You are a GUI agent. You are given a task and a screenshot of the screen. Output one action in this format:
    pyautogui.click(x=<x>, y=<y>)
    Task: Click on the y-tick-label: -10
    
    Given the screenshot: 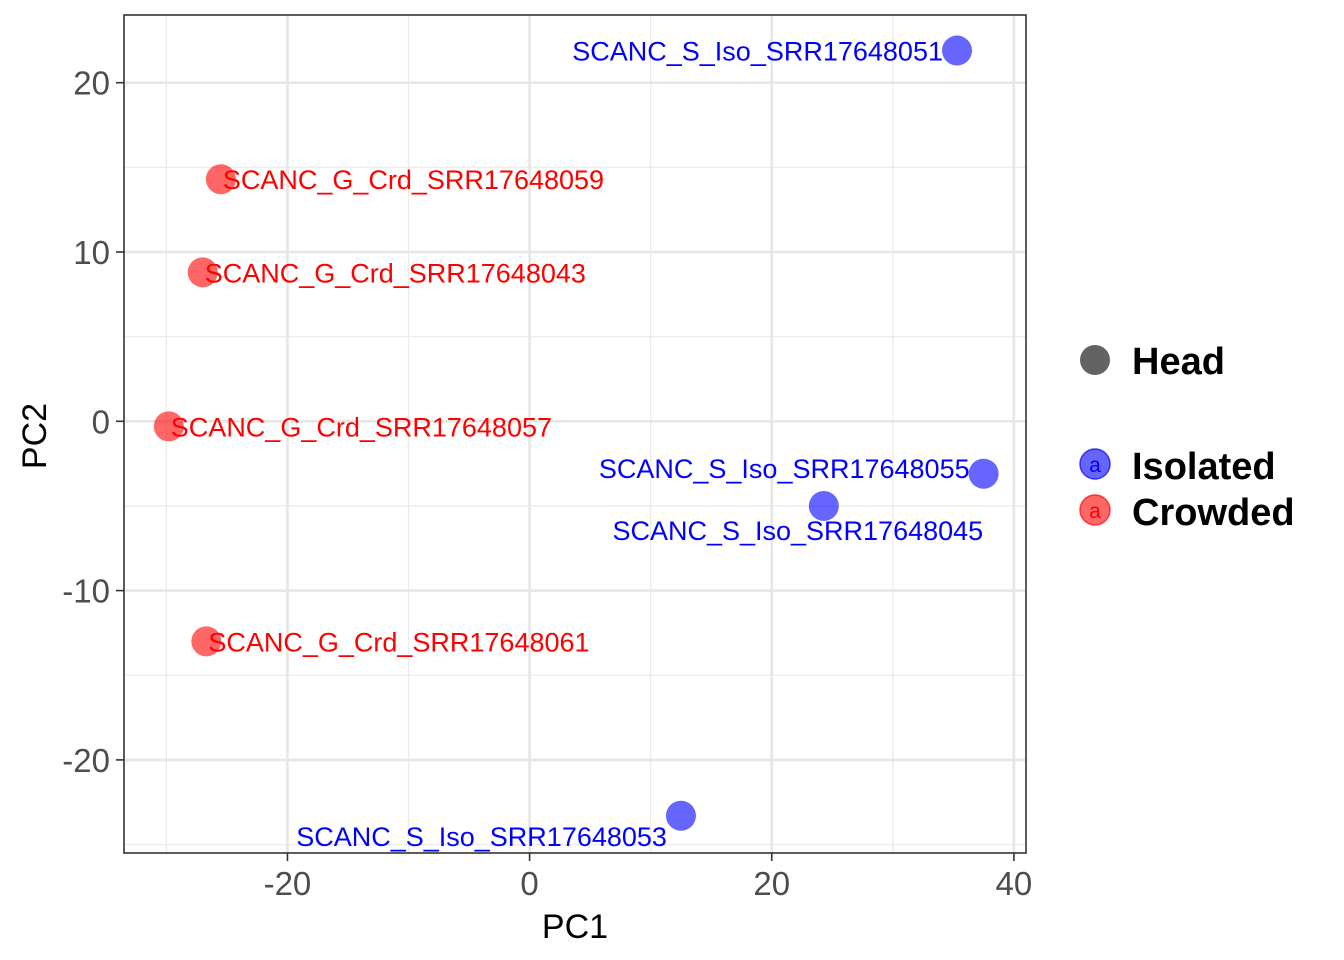 What is the action you would take?
    pyautogui.click(x=86, y=591)
    